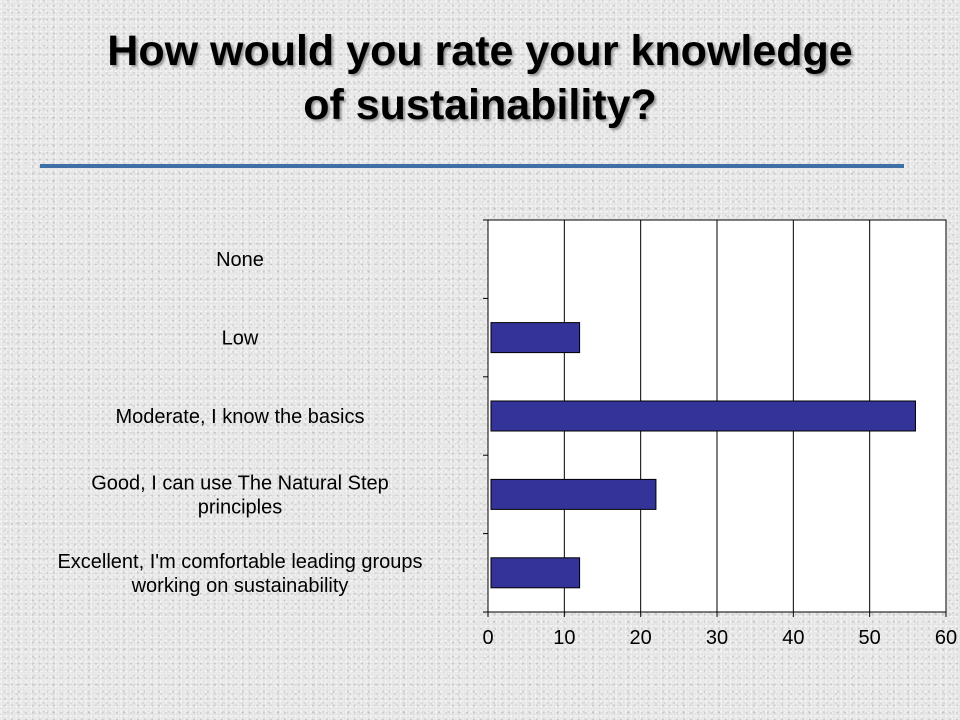  Describe the element at coordinates (240, 339) in the screenshot. I see `category-label-1: Low` at that location.